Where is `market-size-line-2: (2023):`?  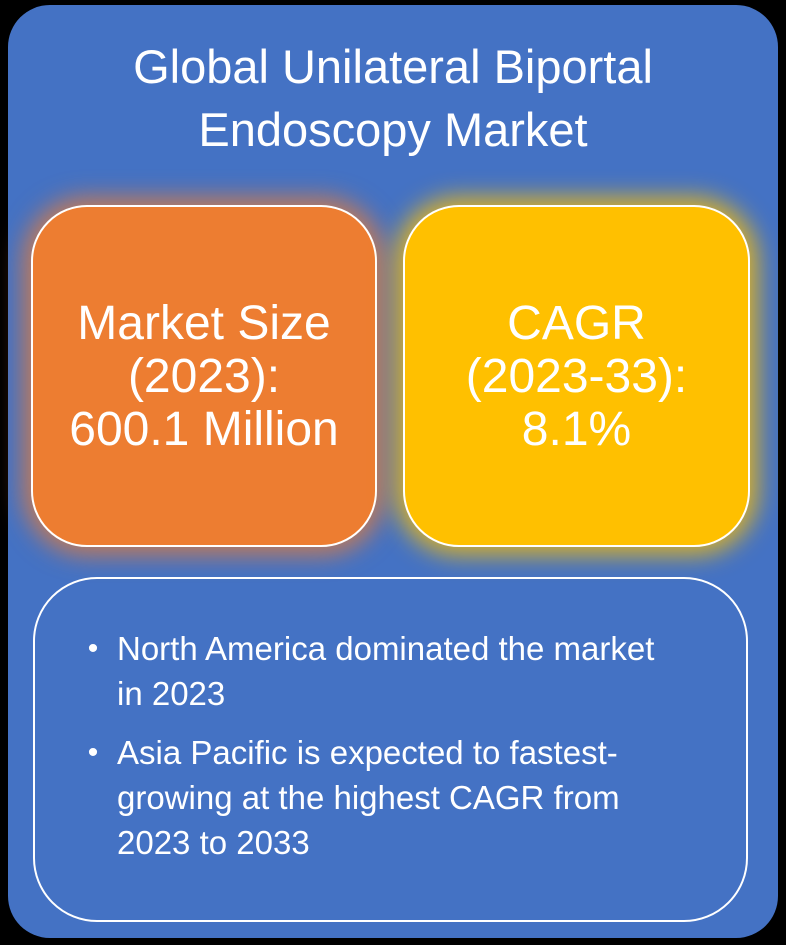
market-size-line-2: (2023): is located at coordinates (204, 376).